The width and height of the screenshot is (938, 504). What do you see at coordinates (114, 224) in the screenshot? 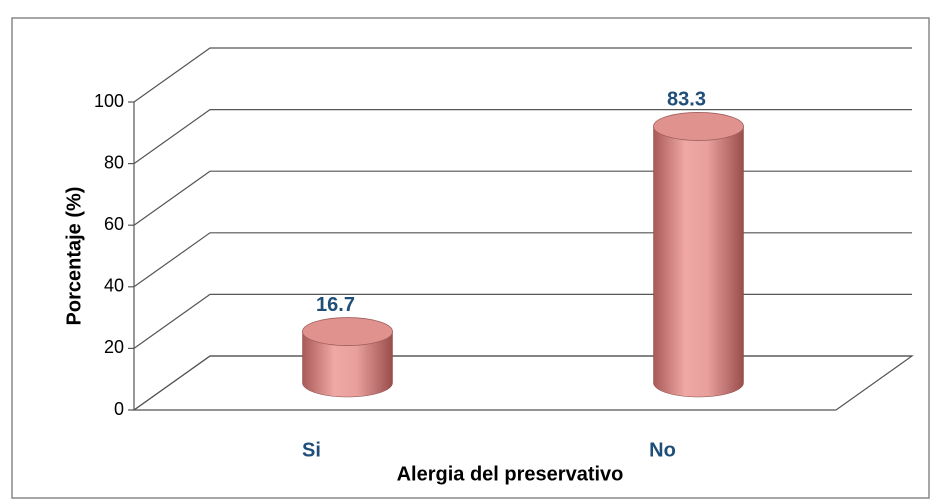
I see `y-tick-label: 60` at bounding box center [114, 224].